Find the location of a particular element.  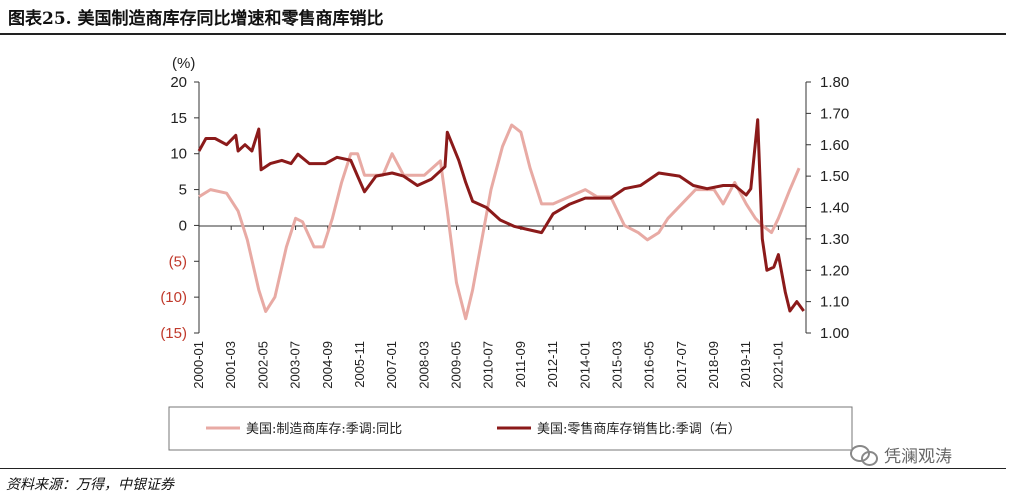

x-tick-label: 2019-11 is located at coordinates (745, 364).